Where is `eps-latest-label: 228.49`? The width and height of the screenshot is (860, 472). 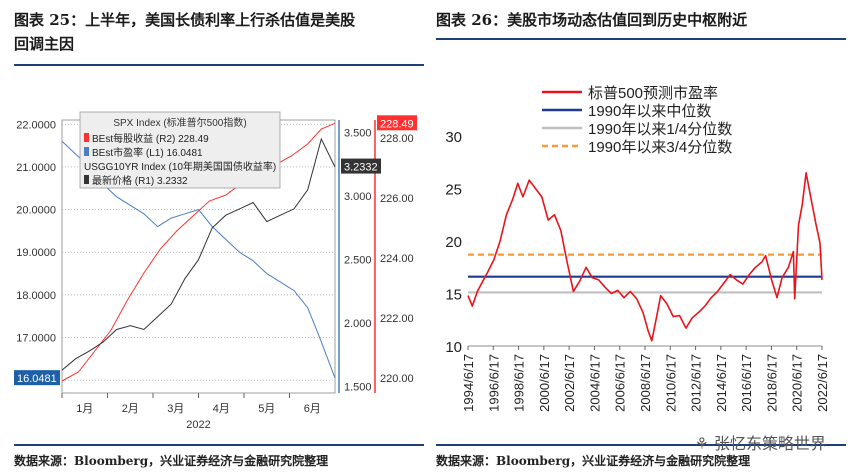
eps-latest-label: 228.49 is located at coordinates (397, 124).